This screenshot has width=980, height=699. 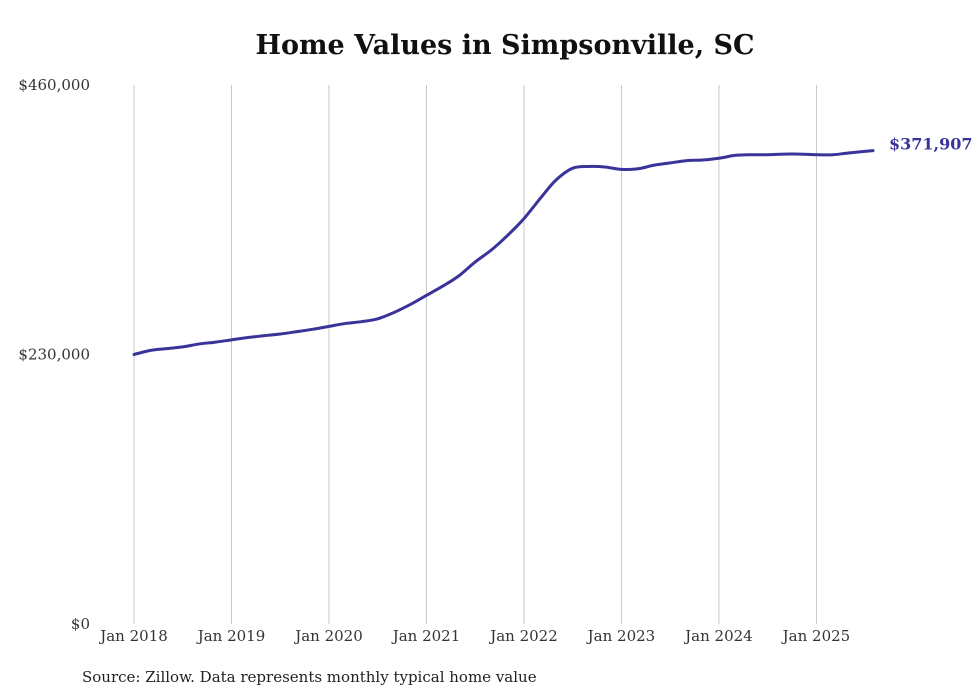 What do you see at coordinates (133, 636) in the screenshot?
I see `x-tick-label: Jan 2018` at bounding box center [133, 636].